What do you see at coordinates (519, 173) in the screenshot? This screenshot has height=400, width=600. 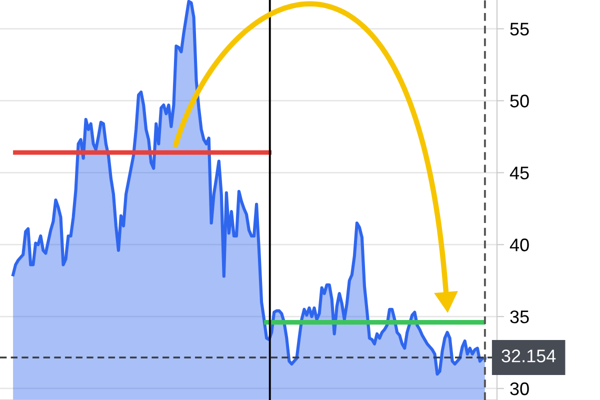 I see `y-tick-label: 45` at bounding box center [519, 173].